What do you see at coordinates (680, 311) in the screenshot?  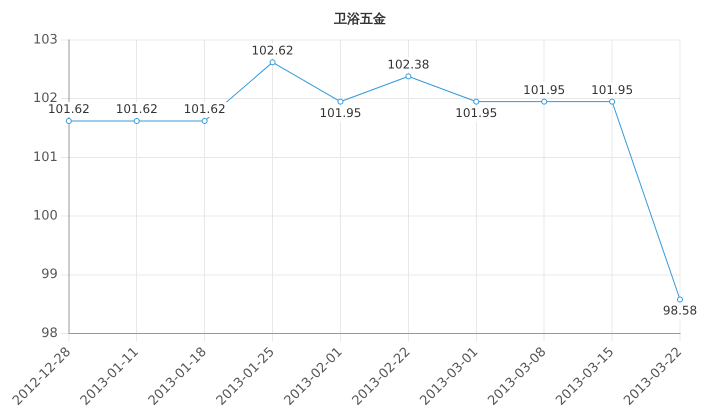 I see `data-label: 98.58` at bounding box center [680, 311].